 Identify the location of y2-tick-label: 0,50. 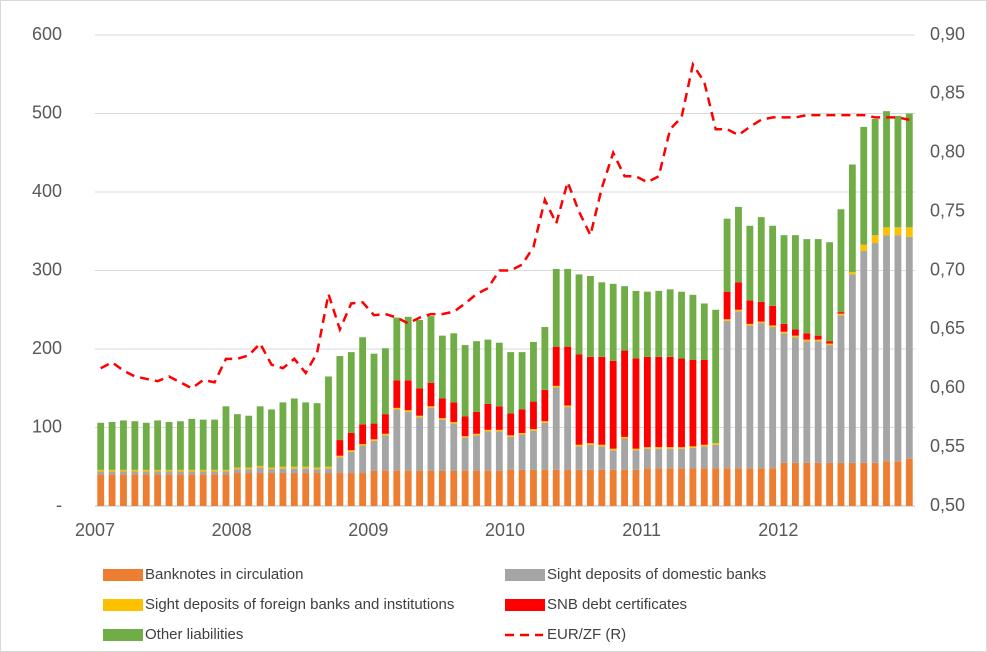
(947, 505).